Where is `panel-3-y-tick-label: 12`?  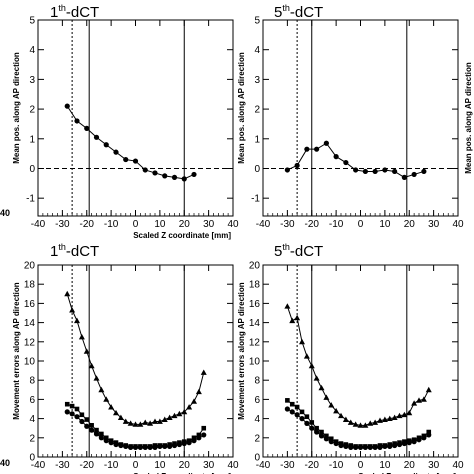
panel-3-y-tick-label: 12 is located at coordinates (30, 342).